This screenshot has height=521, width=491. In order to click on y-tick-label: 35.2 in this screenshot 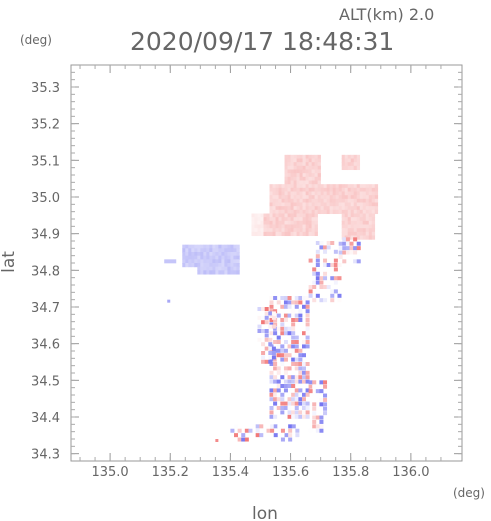, I will do `click(45, 125)`.